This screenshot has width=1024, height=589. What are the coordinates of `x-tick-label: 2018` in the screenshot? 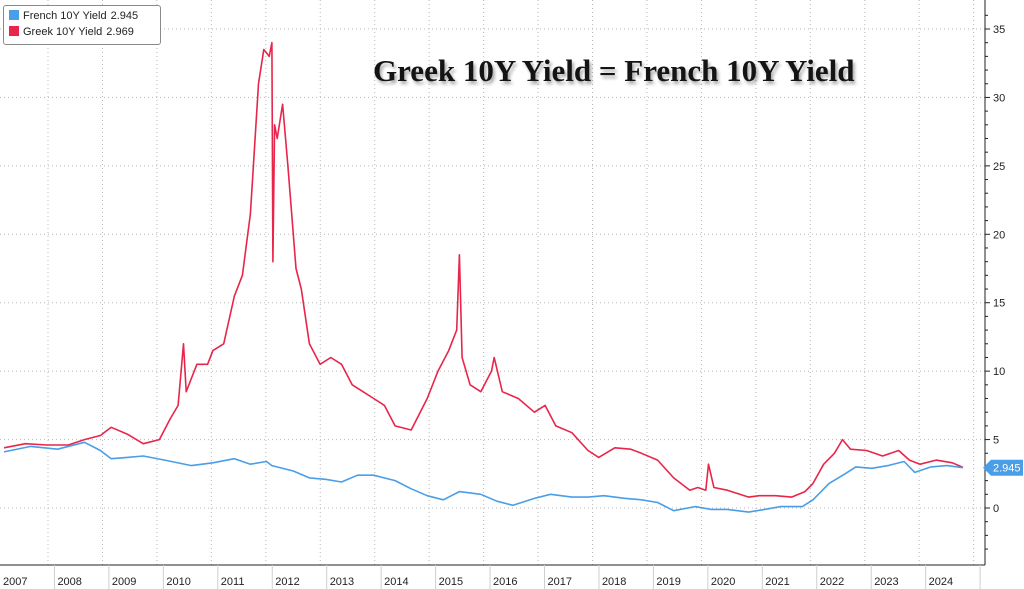 It's located at (614, 582).